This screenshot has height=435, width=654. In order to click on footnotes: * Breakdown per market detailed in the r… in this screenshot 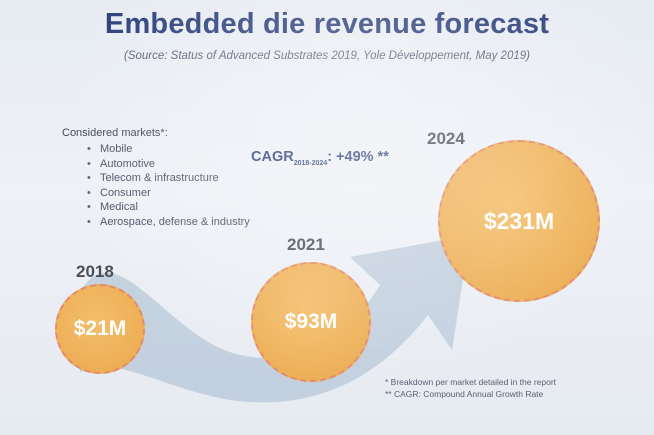, I will do `click(470, 388)`.